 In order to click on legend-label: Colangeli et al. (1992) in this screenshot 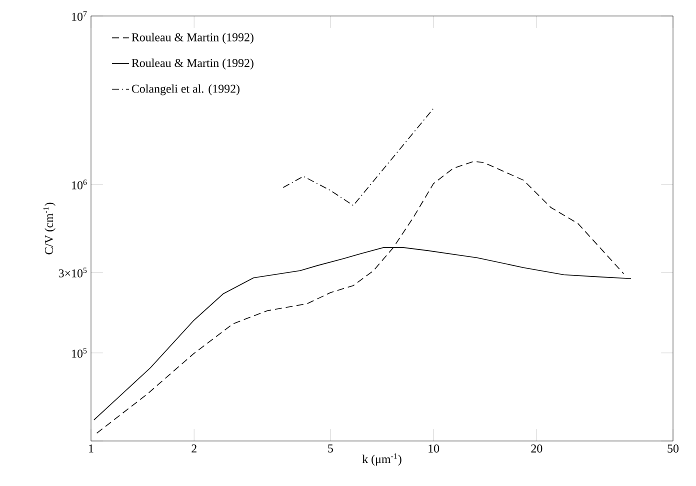, I will do `click(186, 90)`.